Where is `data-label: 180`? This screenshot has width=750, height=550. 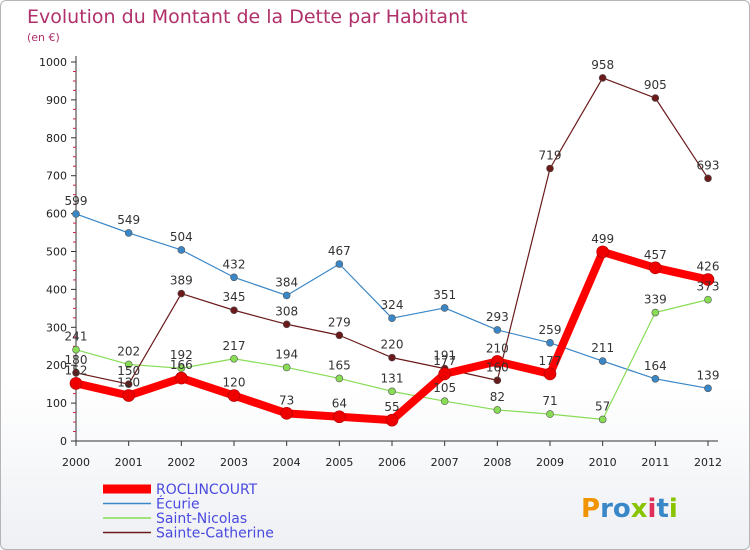 data-label: 180 is located at coordinates (76, 360).